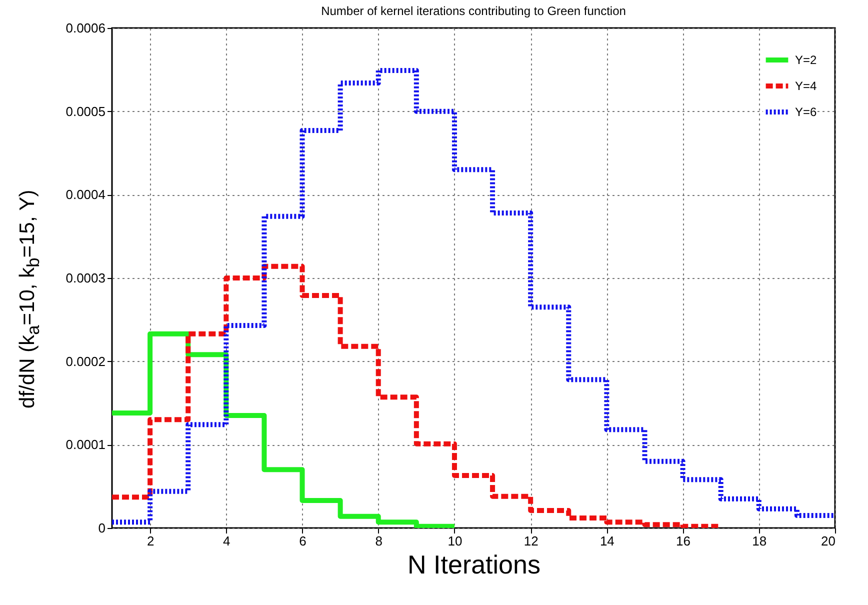 Image resolution: width=868 pixels, height=605 pixels. I want to click on y-tick-label: 0.0001, so click(86, 444).